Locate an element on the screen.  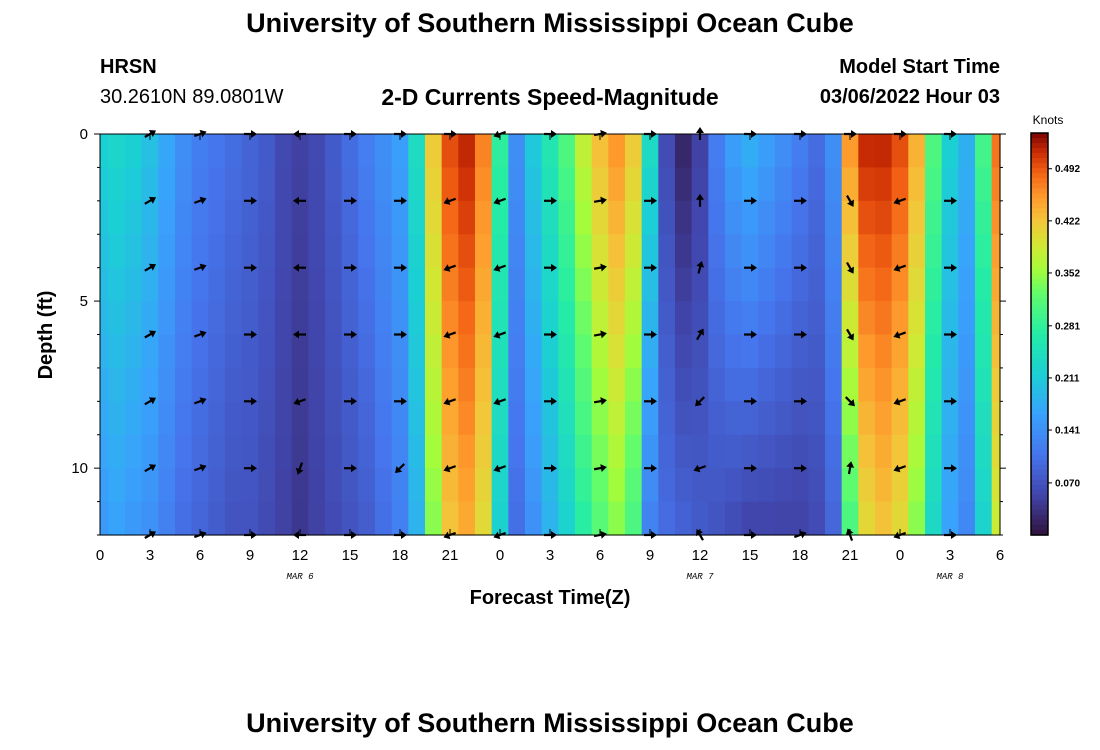
station-coordinates: 30.2610N 89.0801W is located at coordinates (192, 97).